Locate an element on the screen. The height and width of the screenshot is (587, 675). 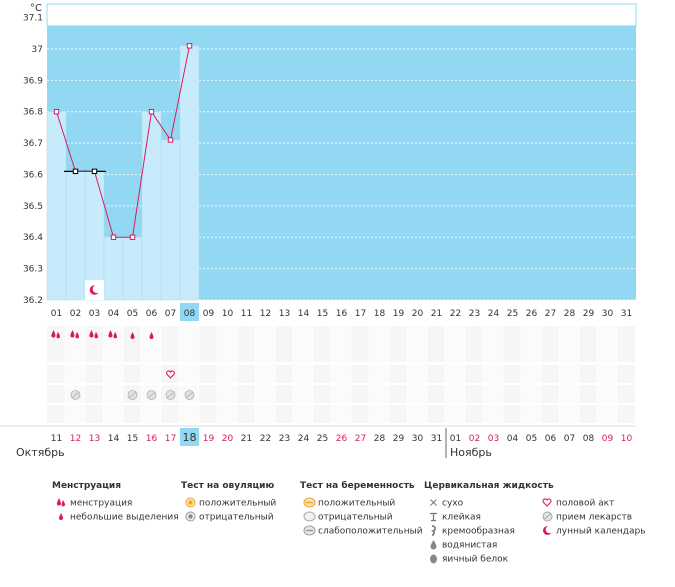
creamy-icon is located at coordinates (433, 531).